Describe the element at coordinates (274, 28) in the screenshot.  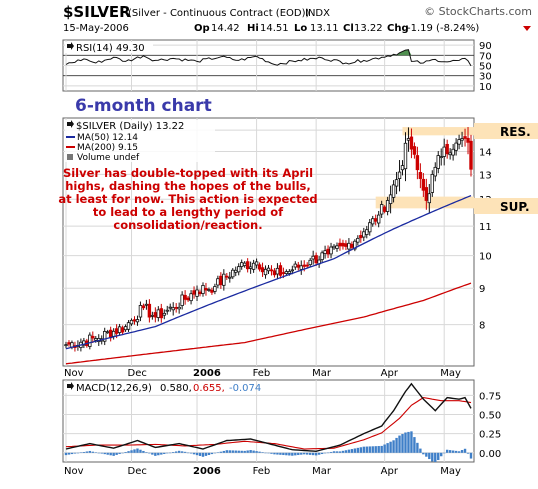
I see `high-value: 14.51` at that location.